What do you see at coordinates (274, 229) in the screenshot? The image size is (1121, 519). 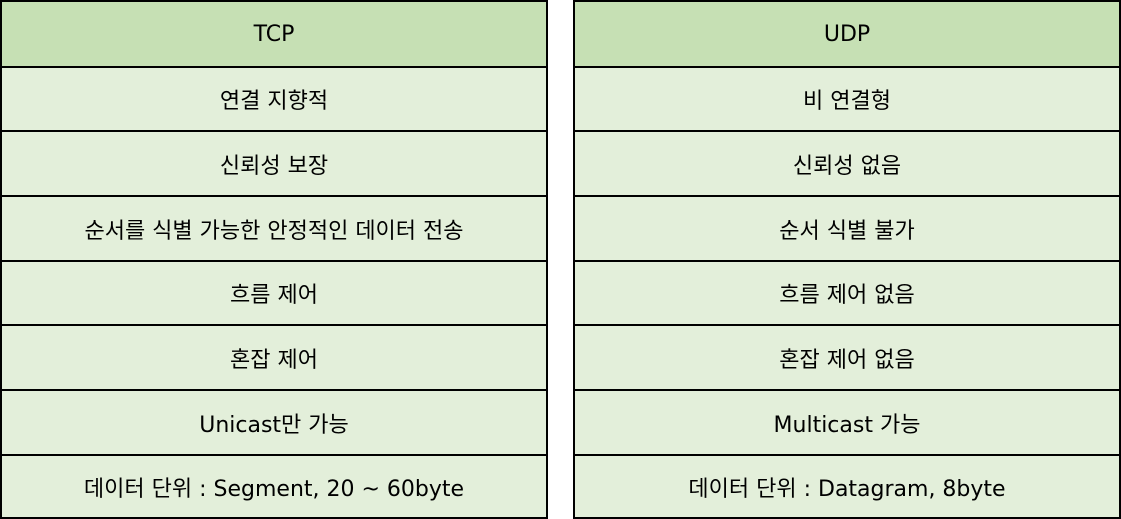 I see `tcp-row-3: 순서를 식별 가능한 안정적인 데이터 전송` at bounding box center [274, 229].